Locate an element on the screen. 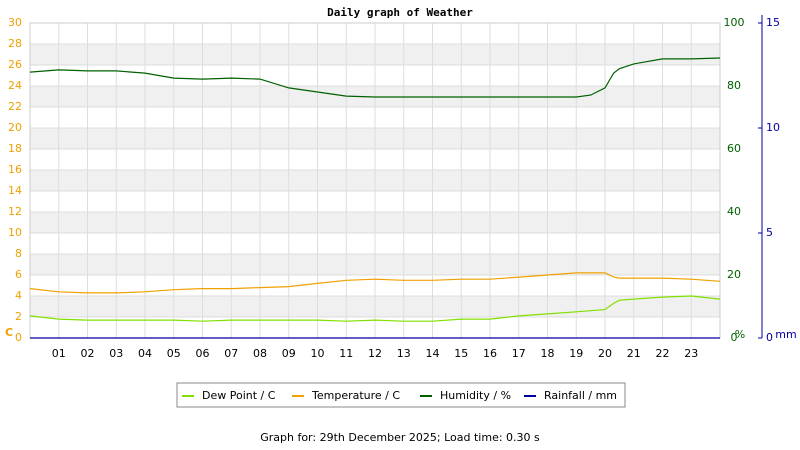 The height and width of the screenshot is (450, 800). y-tick-label: 10 is located at coordinates (15, 232).